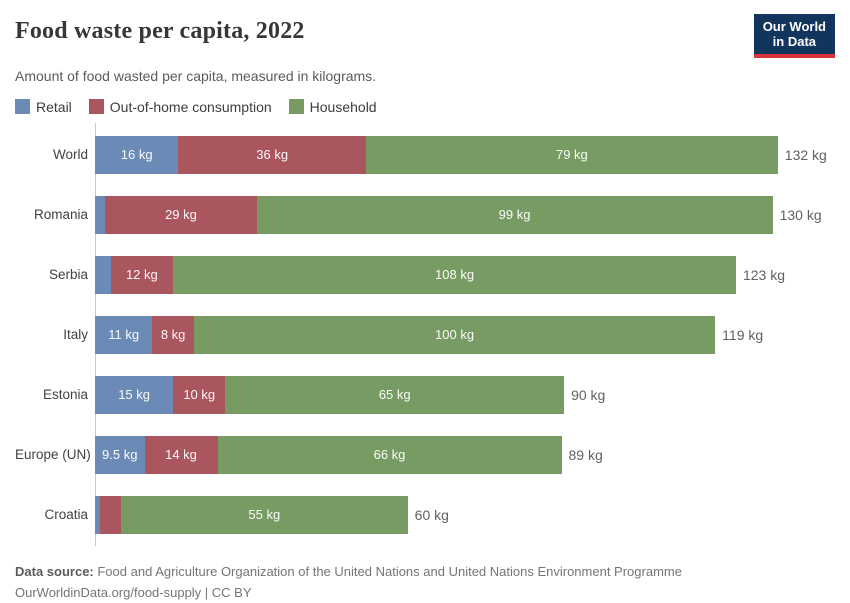 Image resolution: width=850 pixels, height=603 pixels. I want to click on entity-label: Romania, so click(60, 215).